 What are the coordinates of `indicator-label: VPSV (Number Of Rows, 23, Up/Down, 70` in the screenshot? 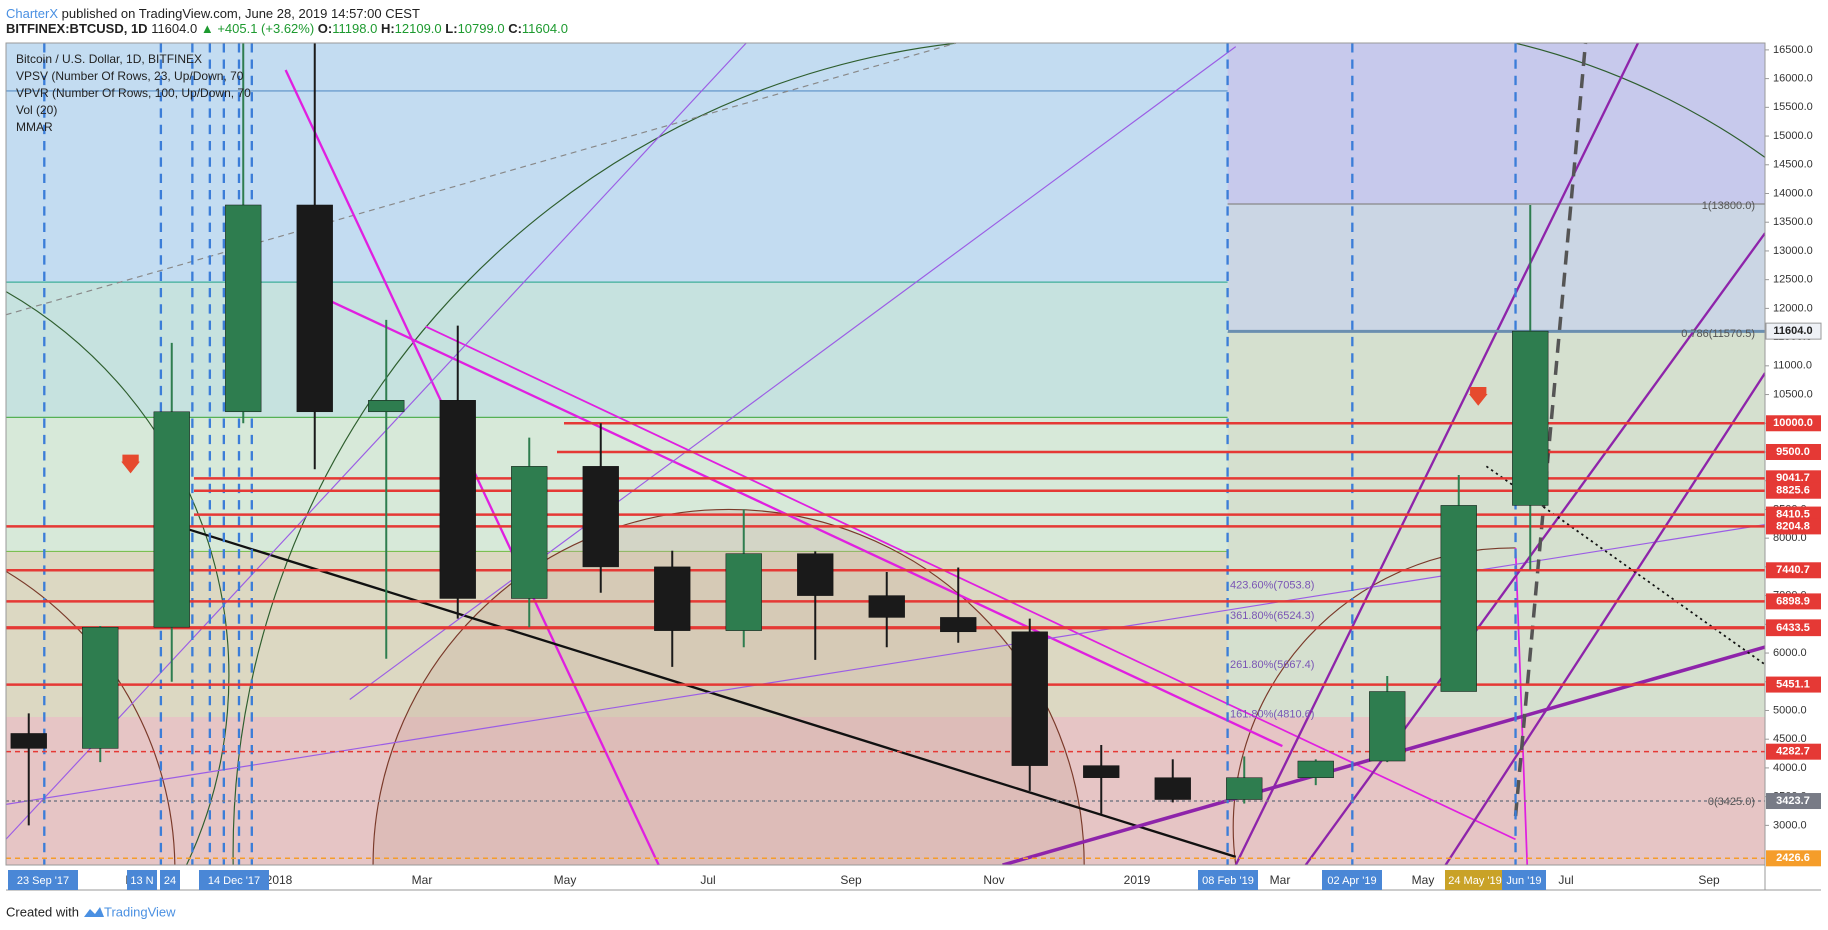 It's located at (130, 76).